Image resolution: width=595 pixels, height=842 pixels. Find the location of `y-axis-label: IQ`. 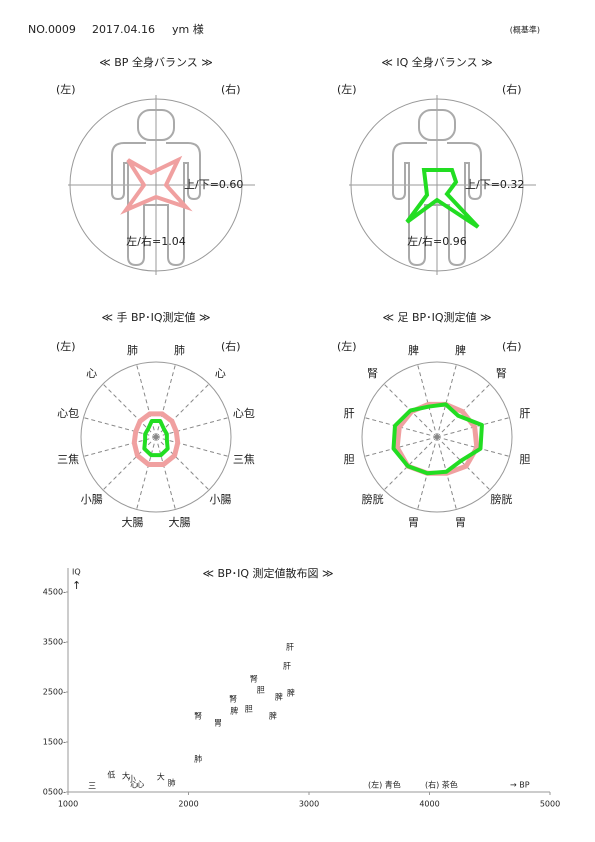

y-axis-label: IQ is located at coordinates (76, 572).